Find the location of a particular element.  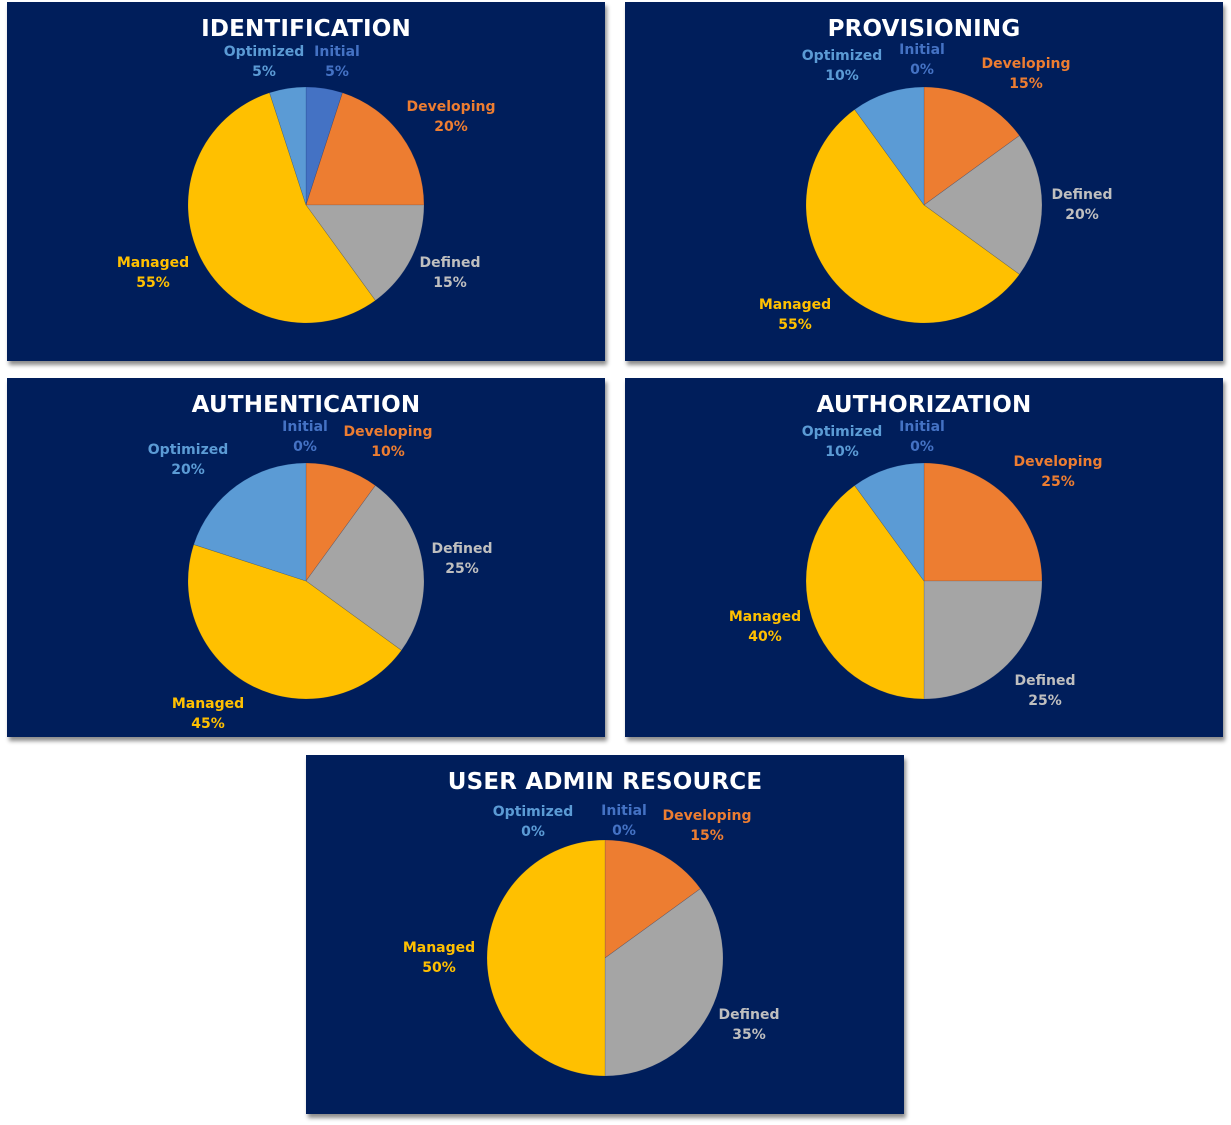

chart-title: PROVISIONING is located at coordinates (924, 29).